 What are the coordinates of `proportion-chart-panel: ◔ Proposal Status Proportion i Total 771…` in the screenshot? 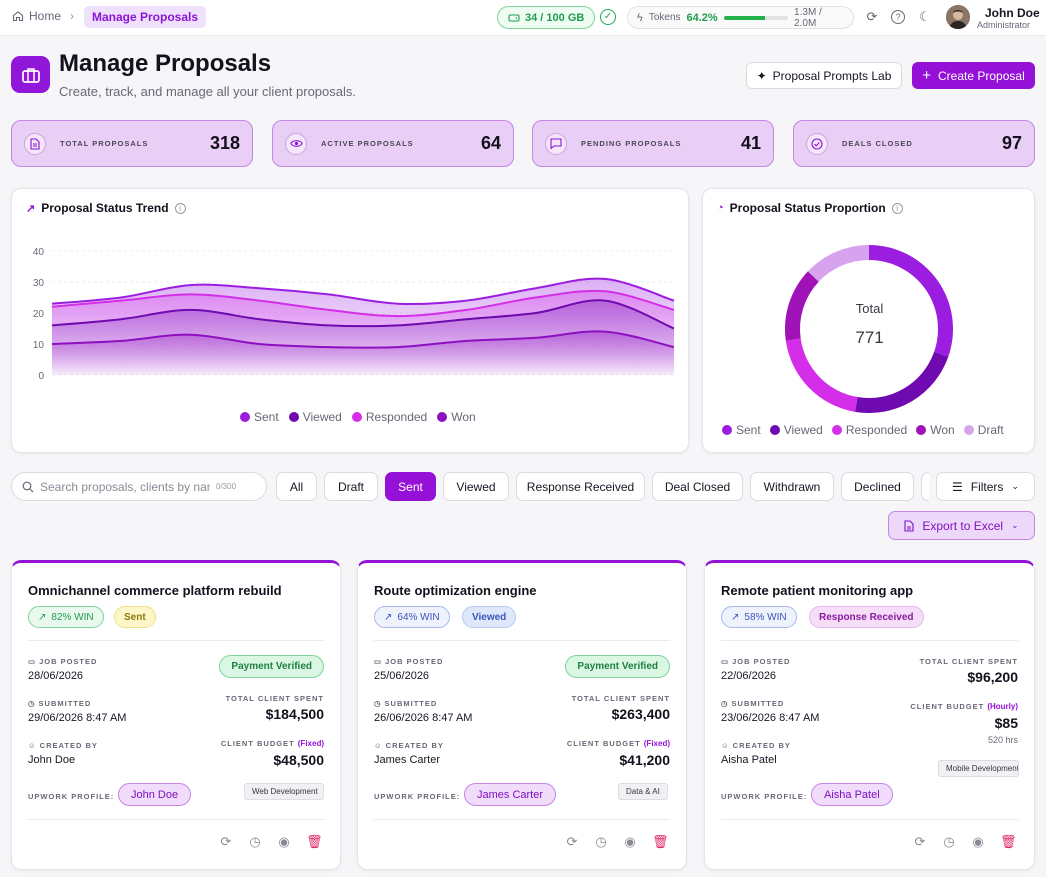 It's located at (868, 320).